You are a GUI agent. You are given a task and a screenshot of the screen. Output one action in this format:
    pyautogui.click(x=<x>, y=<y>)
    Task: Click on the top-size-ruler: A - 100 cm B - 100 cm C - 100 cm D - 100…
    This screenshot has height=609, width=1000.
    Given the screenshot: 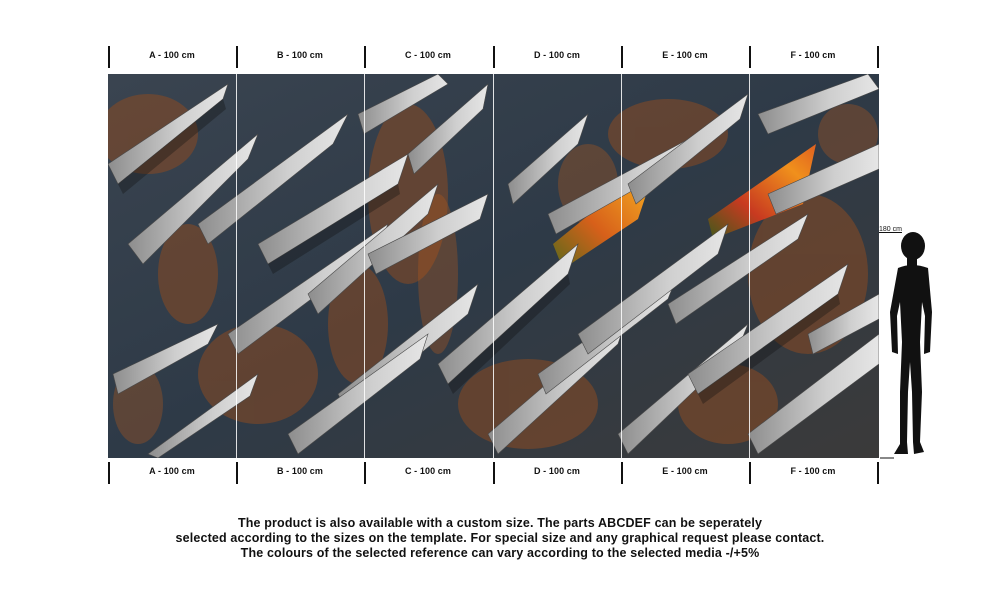 What is the action you would take?
    pyautogui.click(x=493, y=57)
    